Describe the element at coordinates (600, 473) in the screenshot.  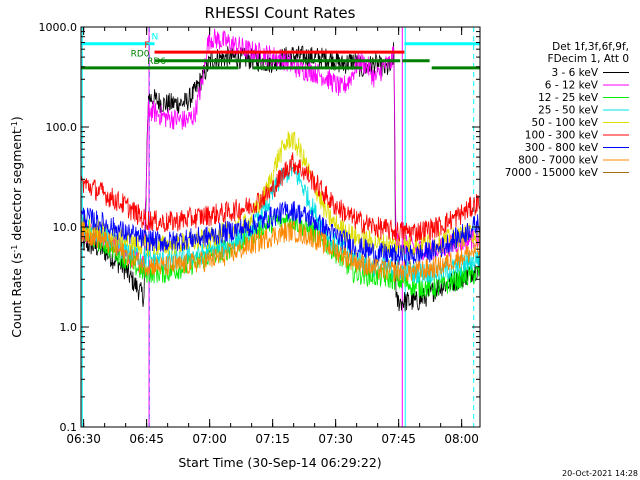
I see `generation-timestamp: 20-Oct-2021 14:28` at that location.